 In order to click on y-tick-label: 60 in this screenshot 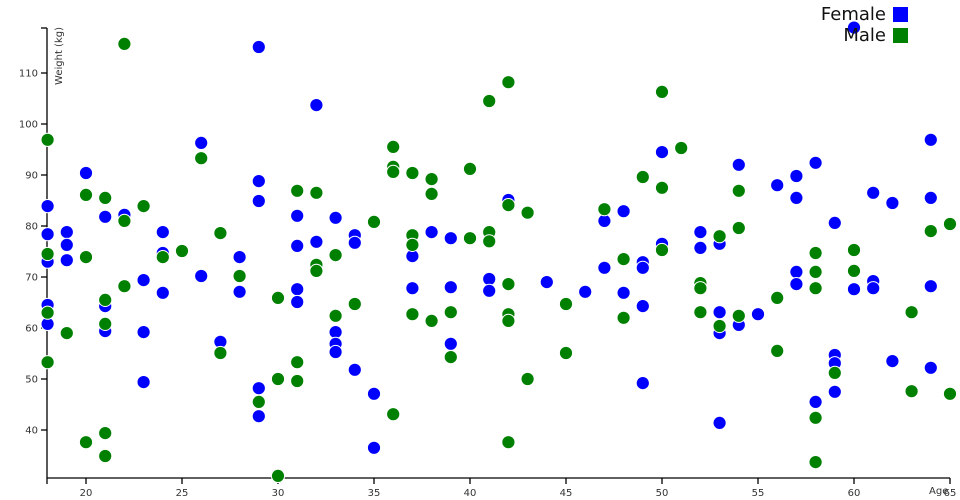, I will do `click(31, 329)`.